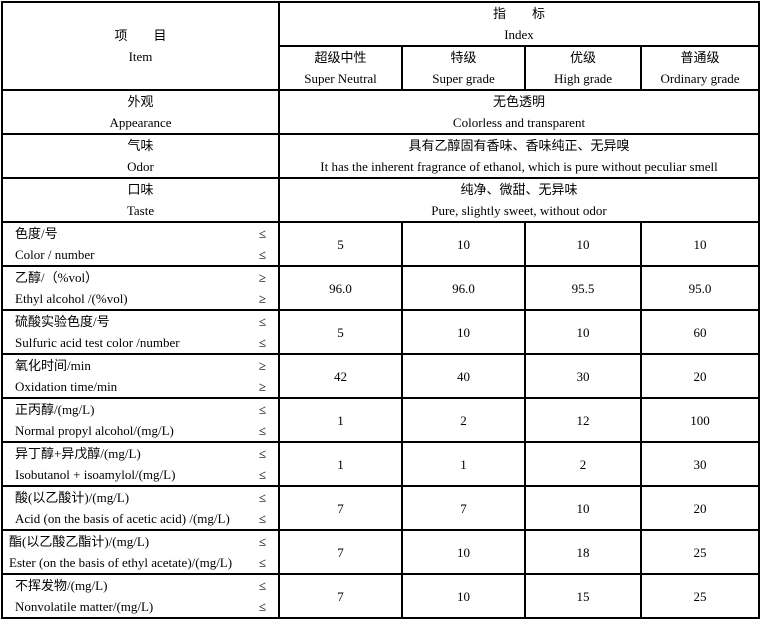  What do you see at coordinates (519, 112) in the screenshot?
I see `requirement: 无色透明 Colorless and transparent` at bounding box center [519, 112].